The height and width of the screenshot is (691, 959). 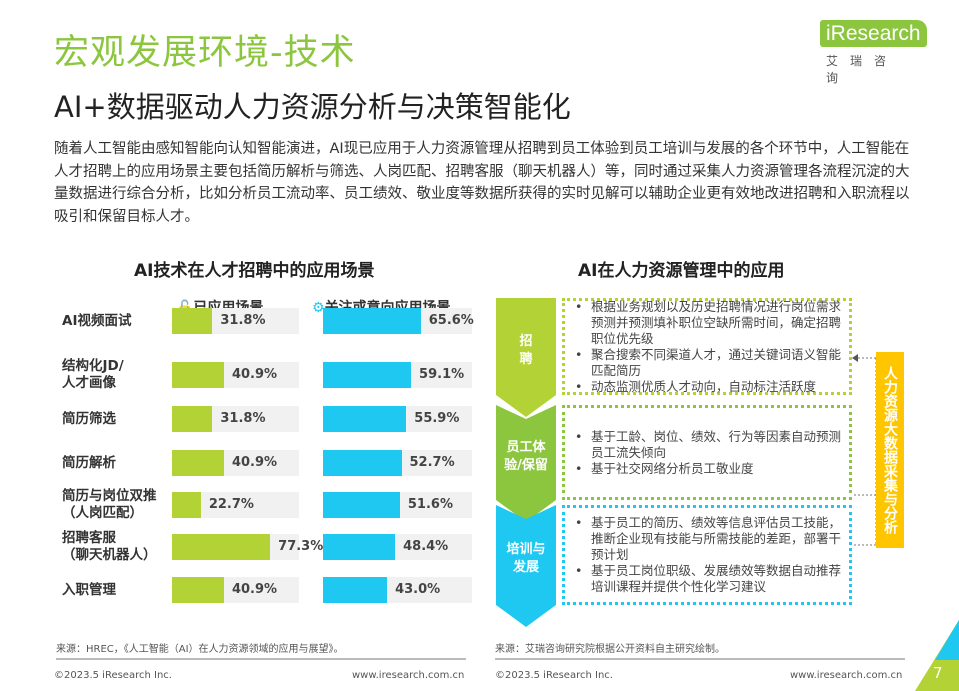 What do you see at coordinates (437, 418) in the screenshot?
I see `value-label: 55.9%` at bounding box center [437, 418].